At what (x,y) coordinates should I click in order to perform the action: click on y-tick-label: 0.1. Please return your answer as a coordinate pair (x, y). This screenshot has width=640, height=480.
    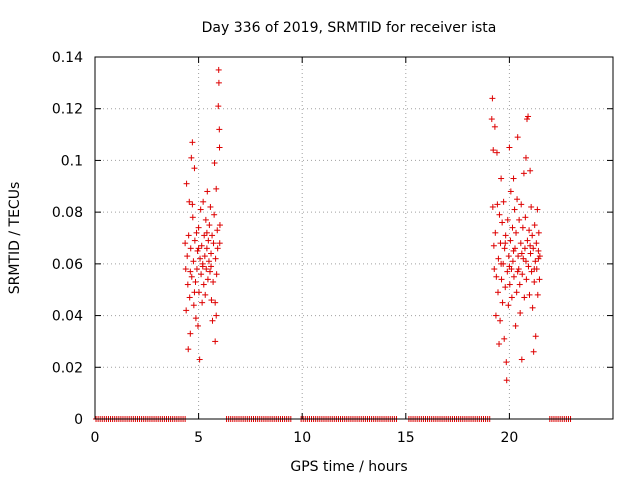
    Looking at the image, I should click on (72, 161).